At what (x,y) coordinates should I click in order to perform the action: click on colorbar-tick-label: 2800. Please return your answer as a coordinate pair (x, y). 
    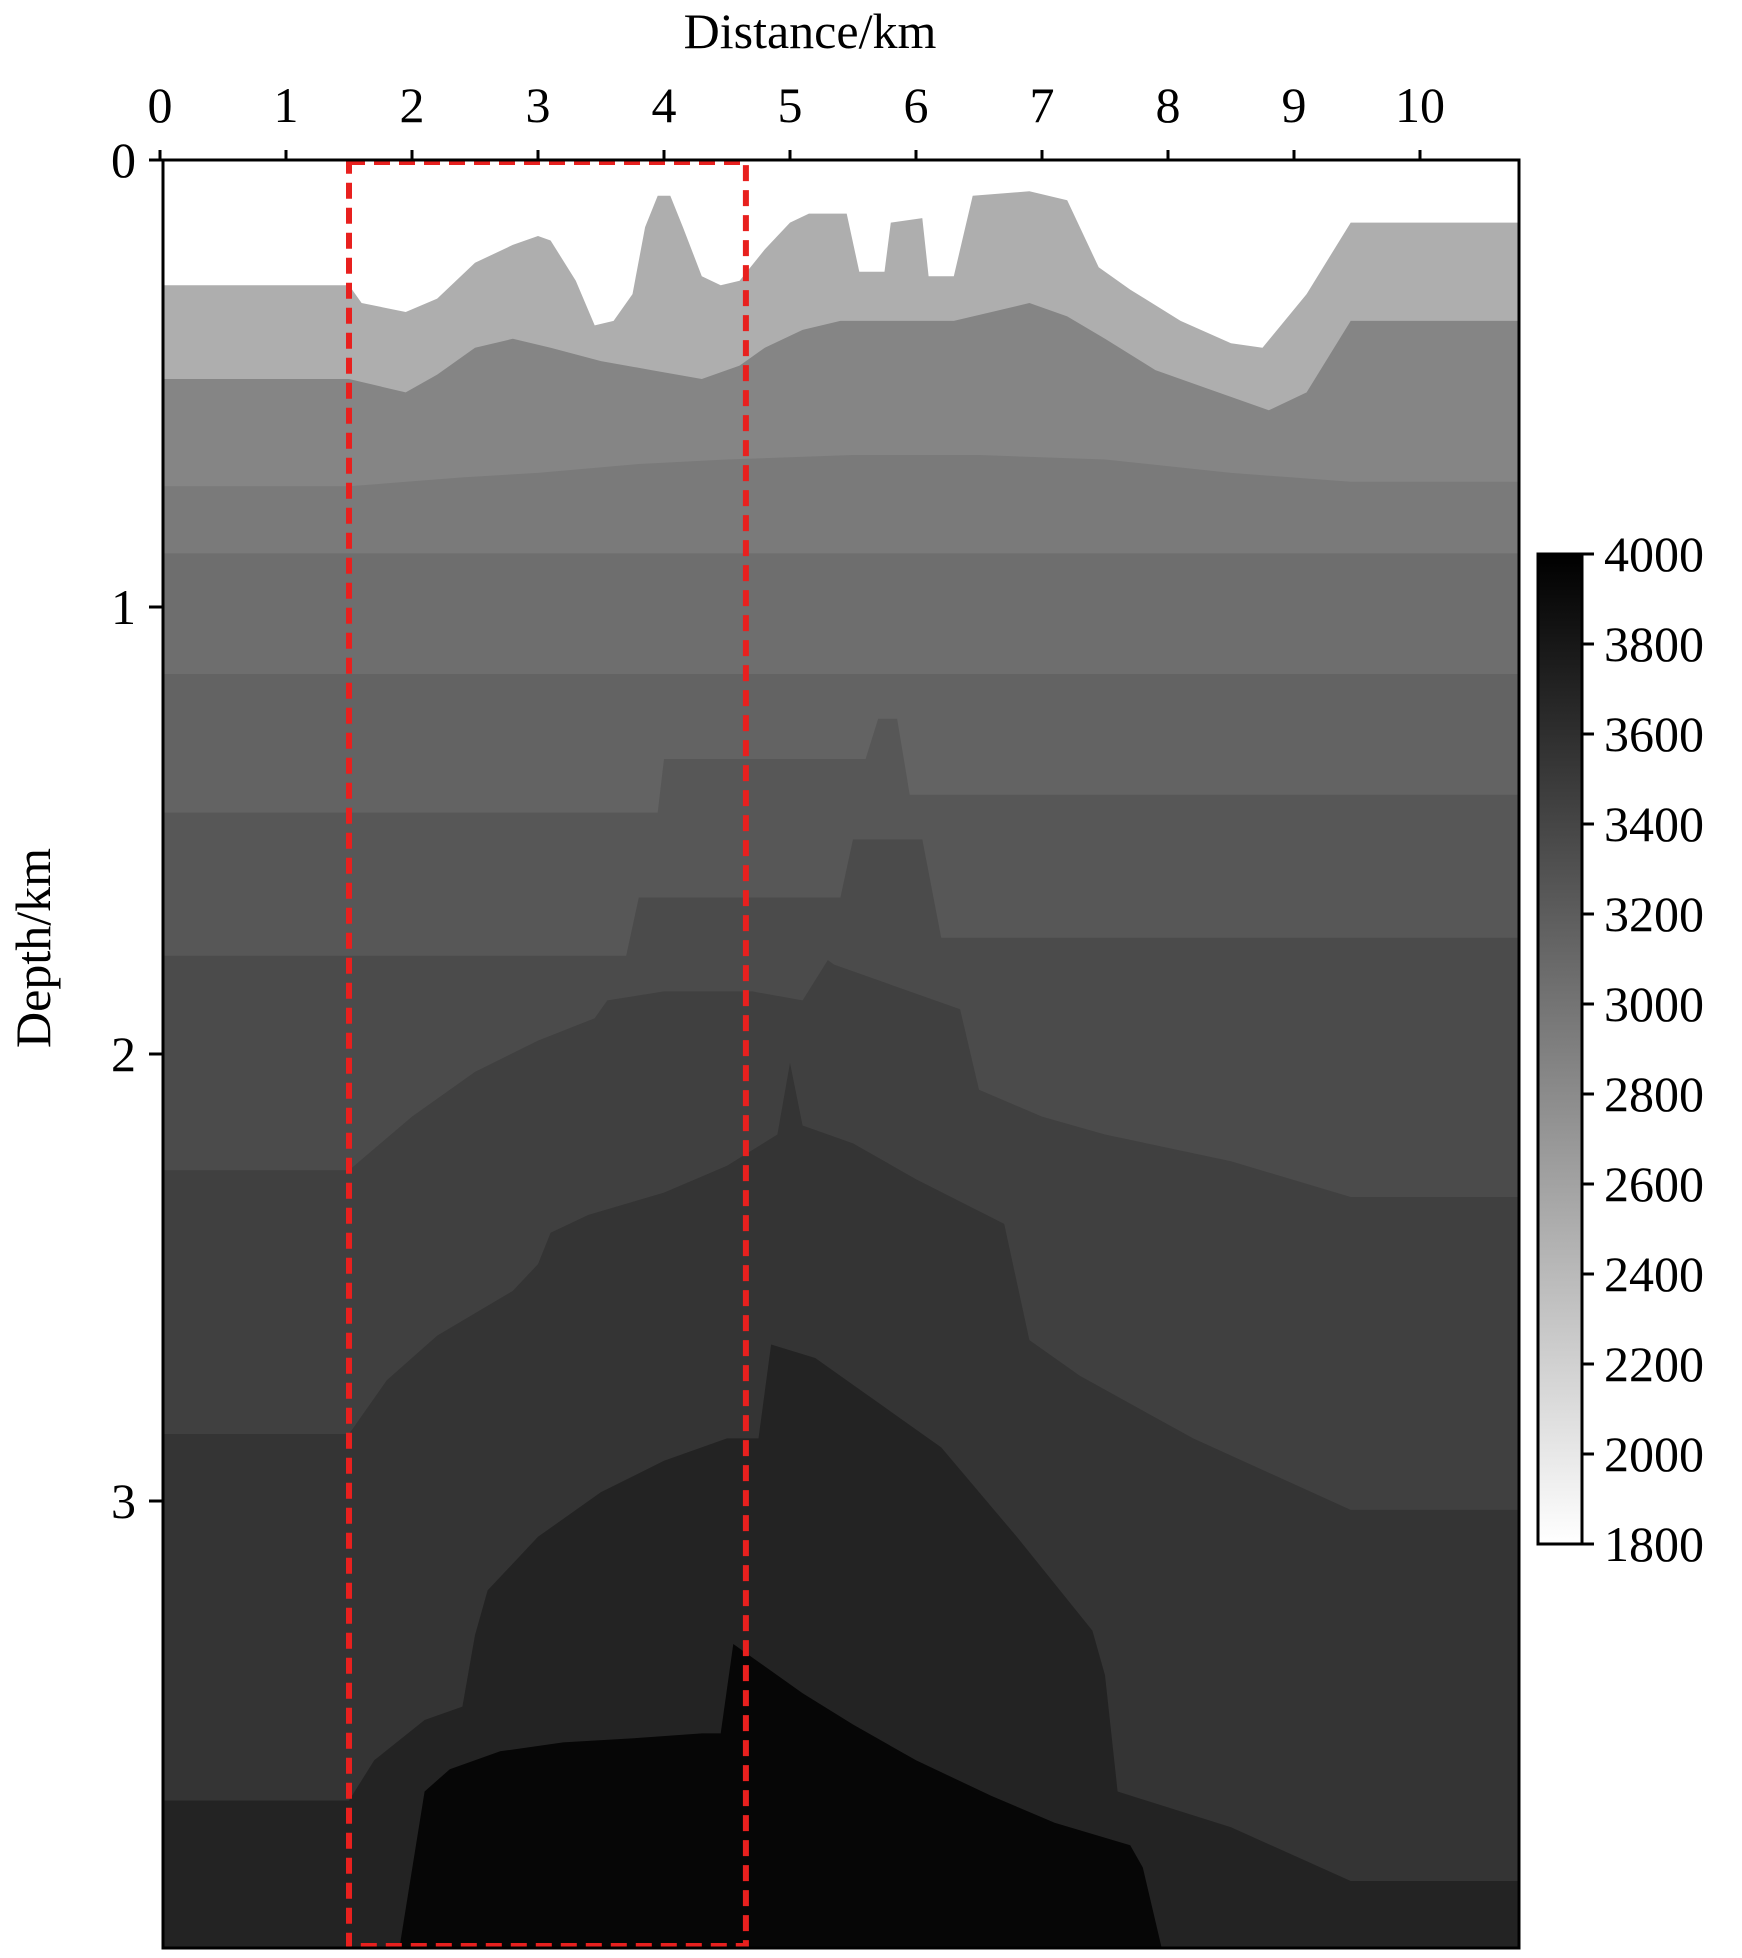
    Looking at the image, I should click on (1654, 1094).